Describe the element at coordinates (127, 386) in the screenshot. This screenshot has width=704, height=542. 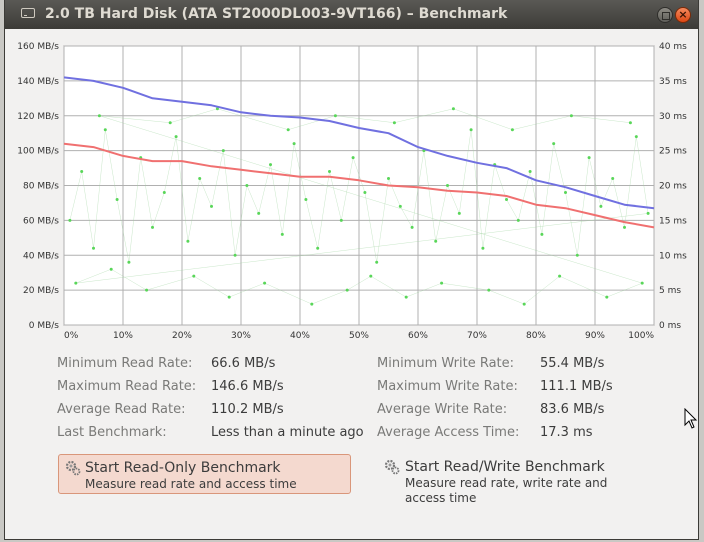
I see `max-read-label: Maximum Read Rate:` at that location.